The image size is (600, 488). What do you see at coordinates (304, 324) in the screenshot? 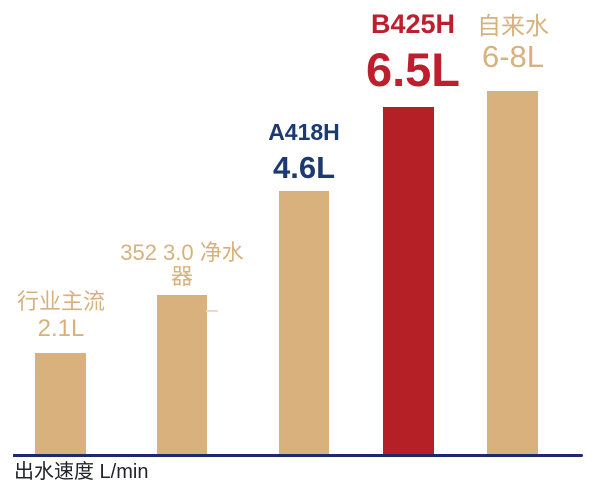
I see `bar-a418h` at bounding box center [304, 324].